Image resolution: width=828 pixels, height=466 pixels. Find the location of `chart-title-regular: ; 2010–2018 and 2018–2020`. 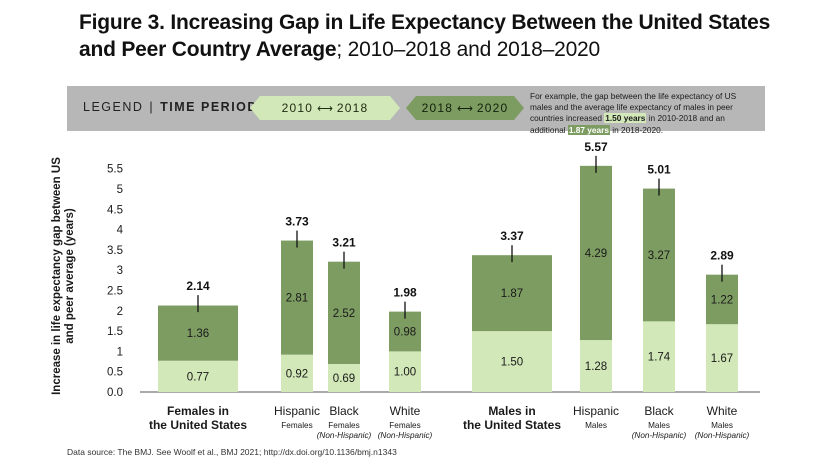

chart-title-regular: ; 2010–2018 and 2018–2020 is located at coordinates (468, 49).